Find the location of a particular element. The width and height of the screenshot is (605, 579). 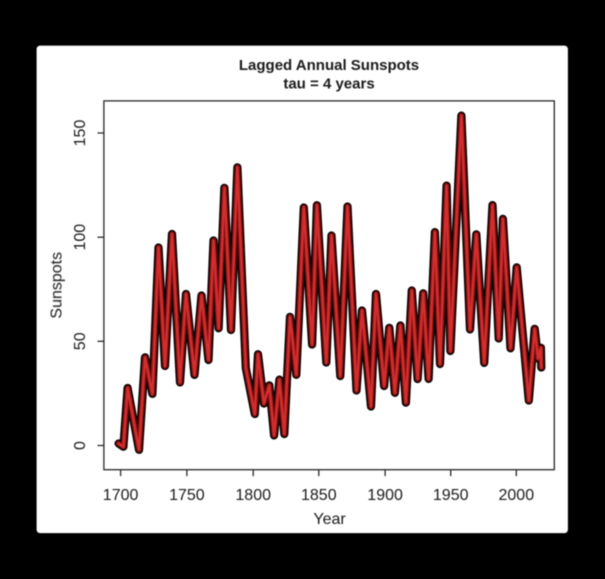

svg-text: Sunspots is located at coordinates (57, 285).